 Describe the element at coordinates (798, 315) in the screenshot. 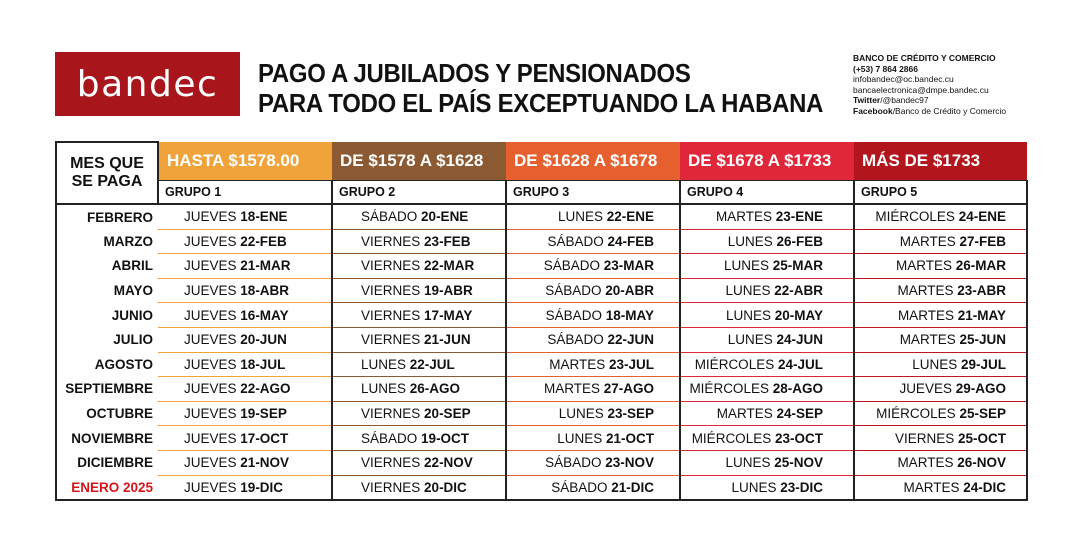

I see `payment-date: 20-MAY` at that location.